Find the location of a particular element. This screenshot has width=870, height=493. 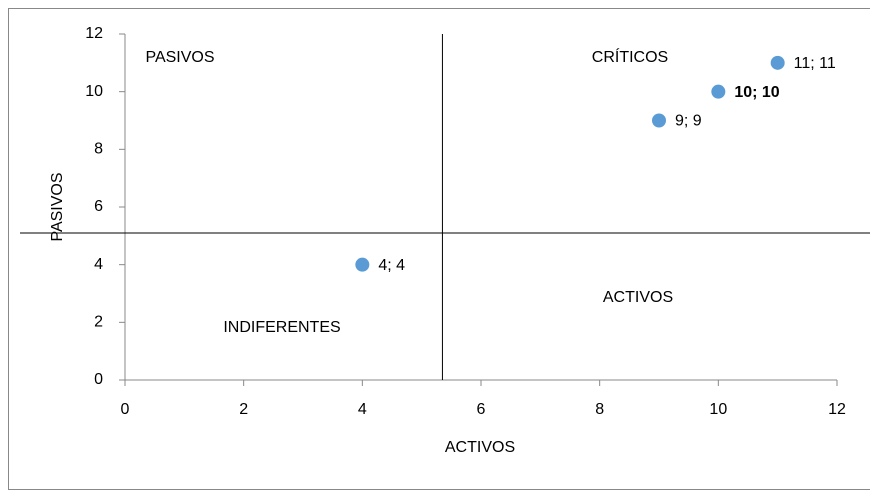

y-tick-label: 0 is located at coordinates (98, 379).